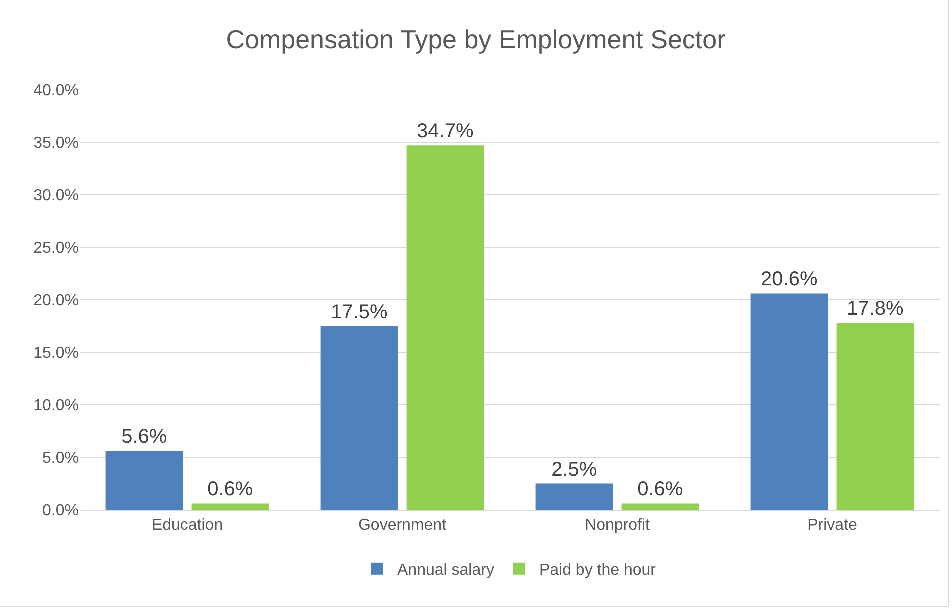 This screenshot has width=952, height=610. What do you see at coordinates (403, 525) in the screenshot?
I see `x-tick-label: Government` at bounding box center [403, 525].